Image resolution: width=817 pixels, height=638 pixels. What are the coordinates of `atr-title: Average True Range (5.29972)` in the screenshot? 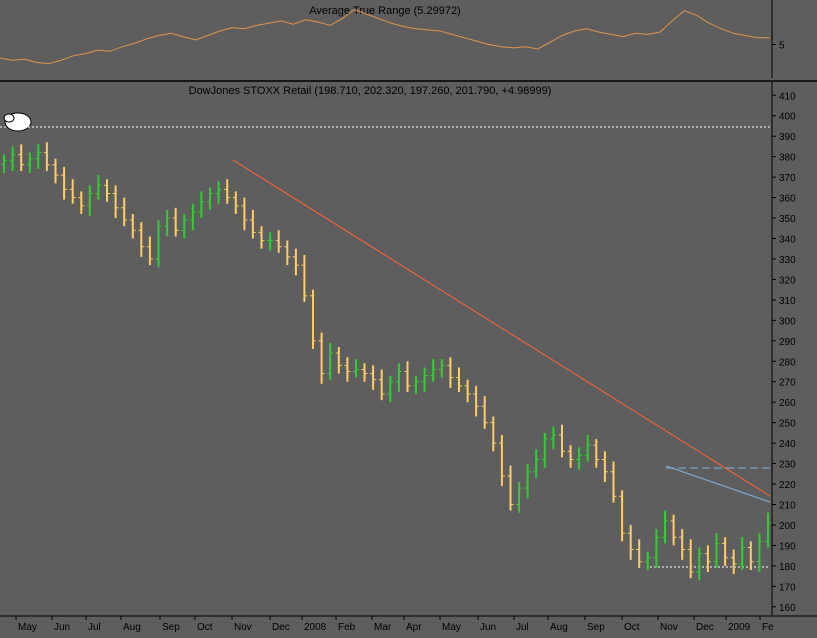 It's located at (384, 11).